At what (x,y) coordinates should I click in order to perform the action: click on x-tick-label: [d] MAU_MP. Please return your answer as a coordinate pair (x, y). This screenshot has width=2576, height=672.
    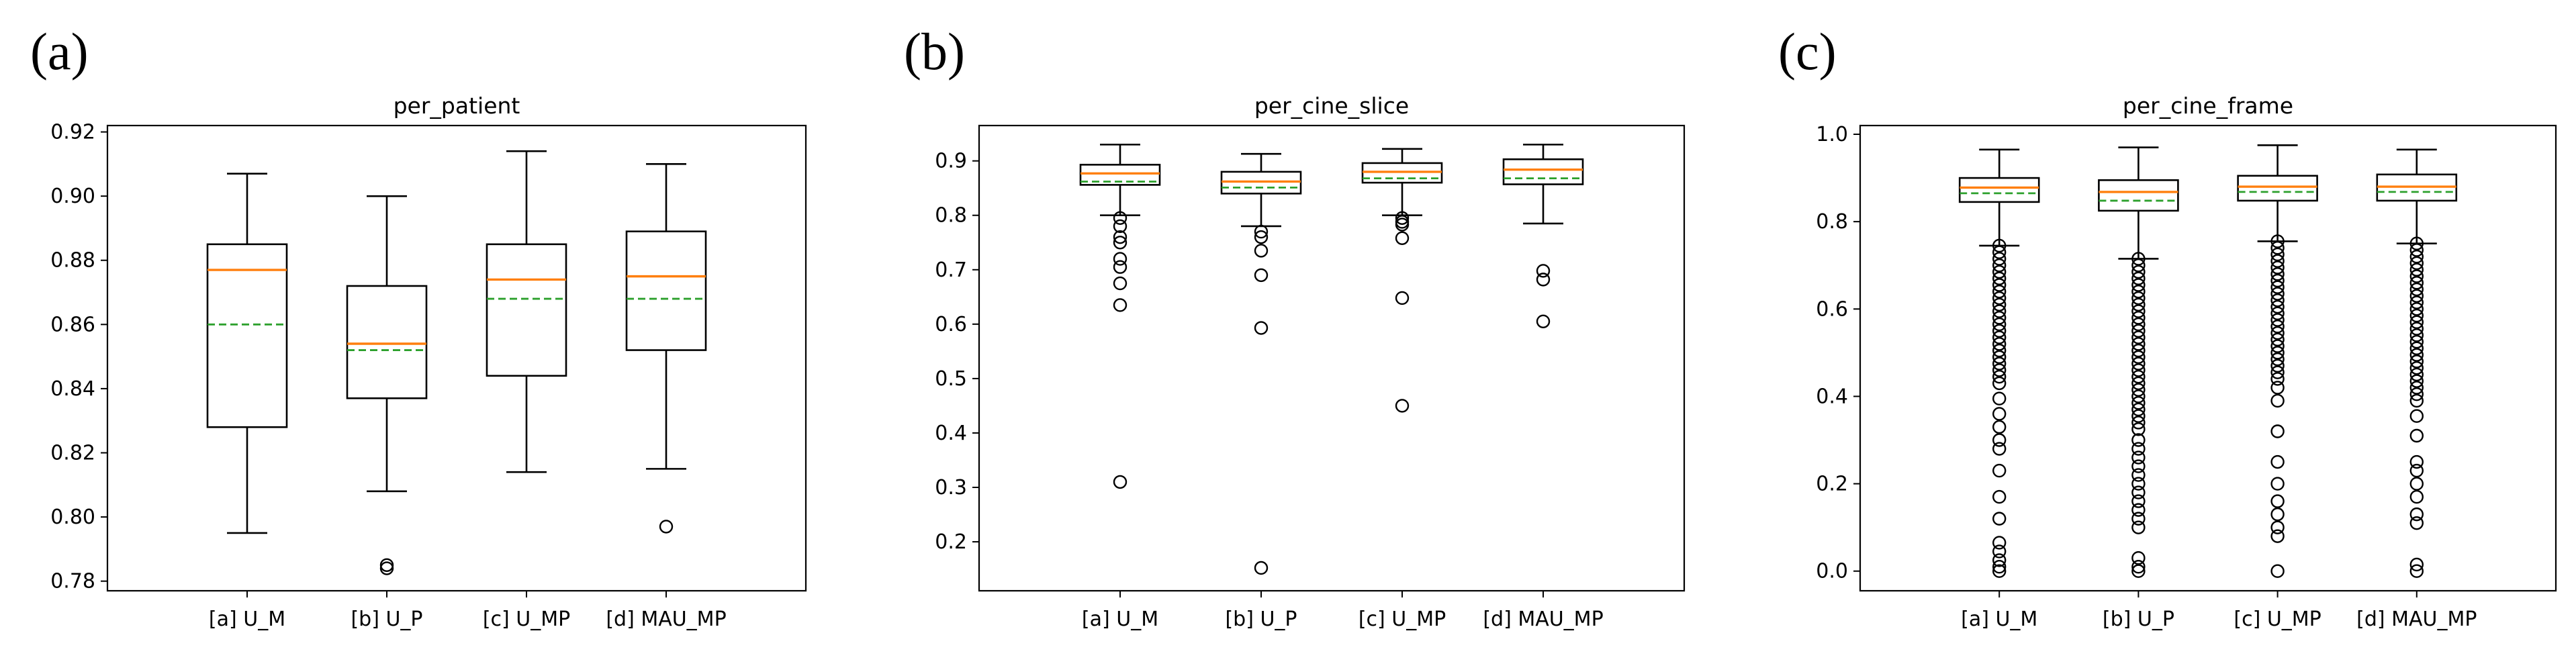
    Looking at the image, I should click on (1543, 619).